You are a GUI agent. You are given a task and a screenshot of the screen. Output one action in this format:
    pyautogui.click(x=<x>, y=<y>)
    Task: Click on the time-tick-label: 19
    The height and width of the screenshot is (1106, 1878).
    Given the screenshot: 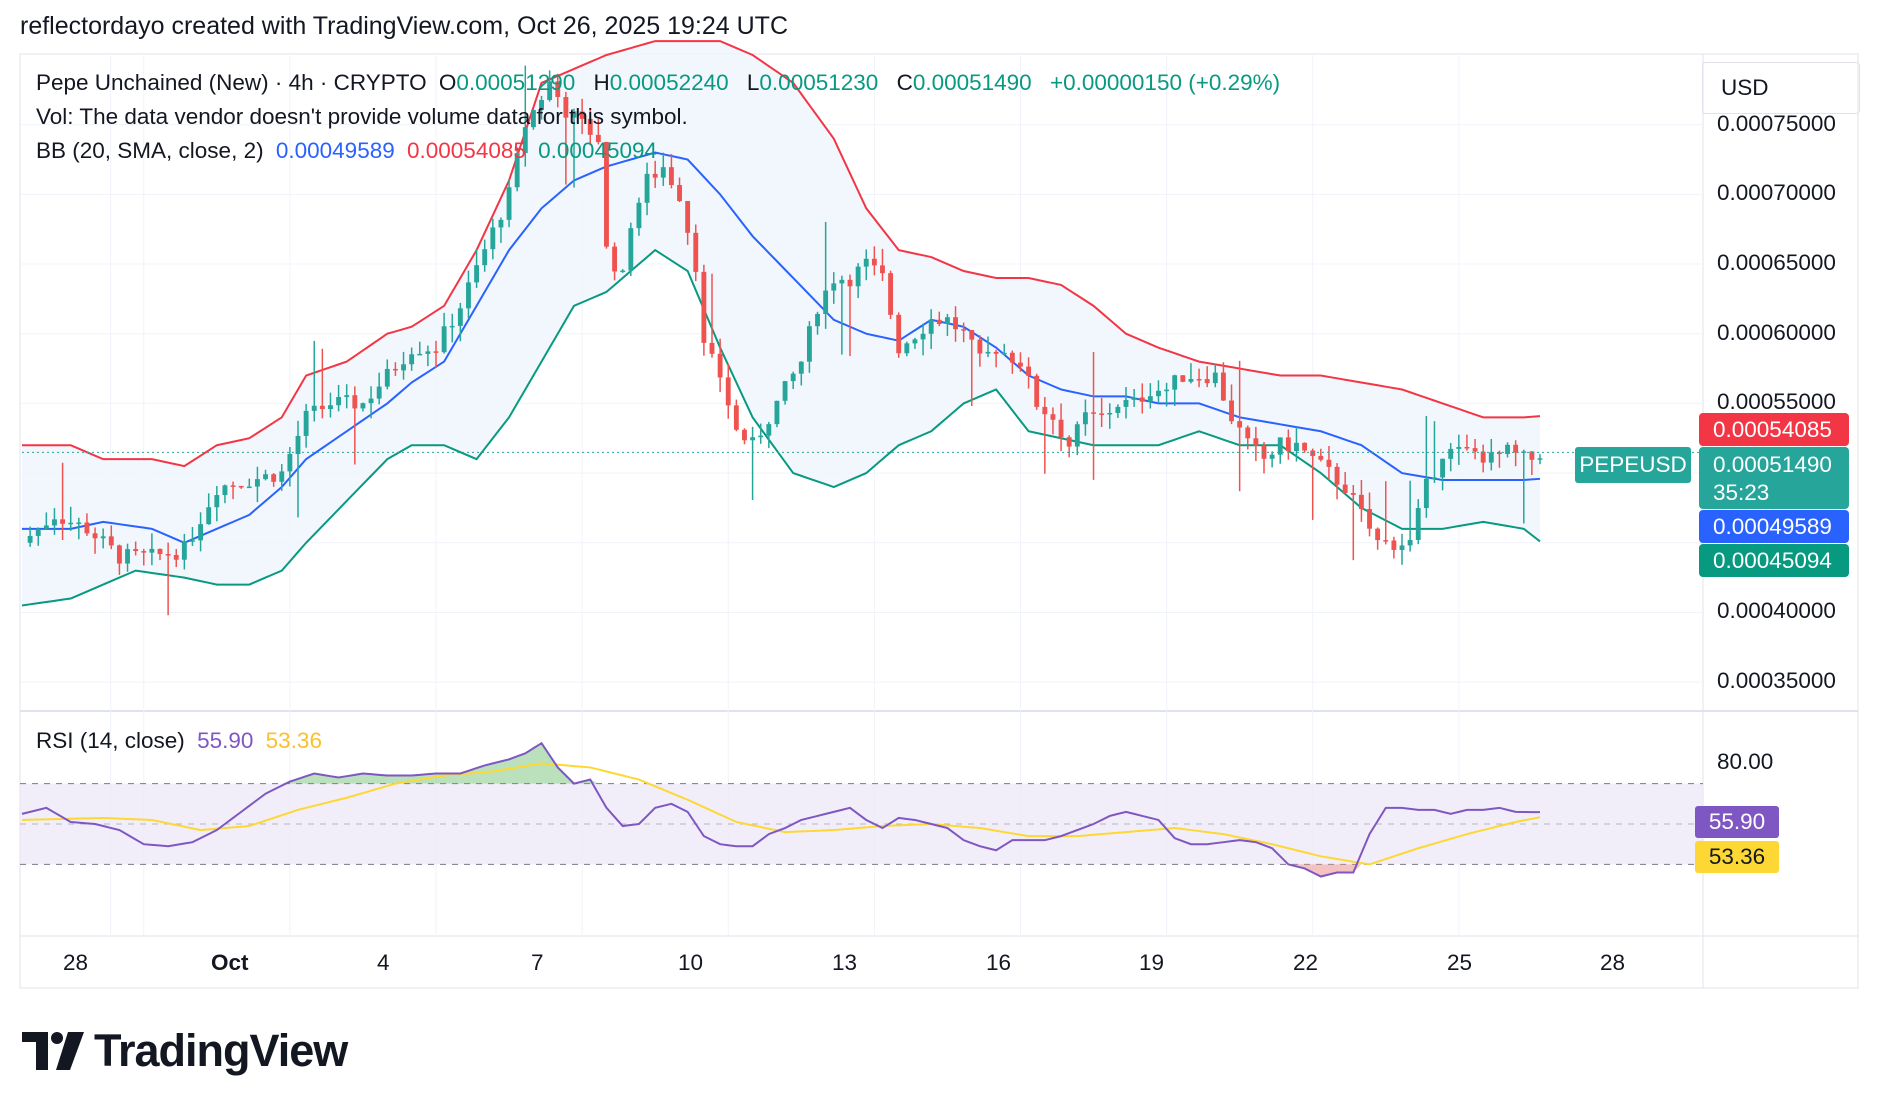 What is the action you would take?
    pyautogui.click(x=1152, y=962)
    